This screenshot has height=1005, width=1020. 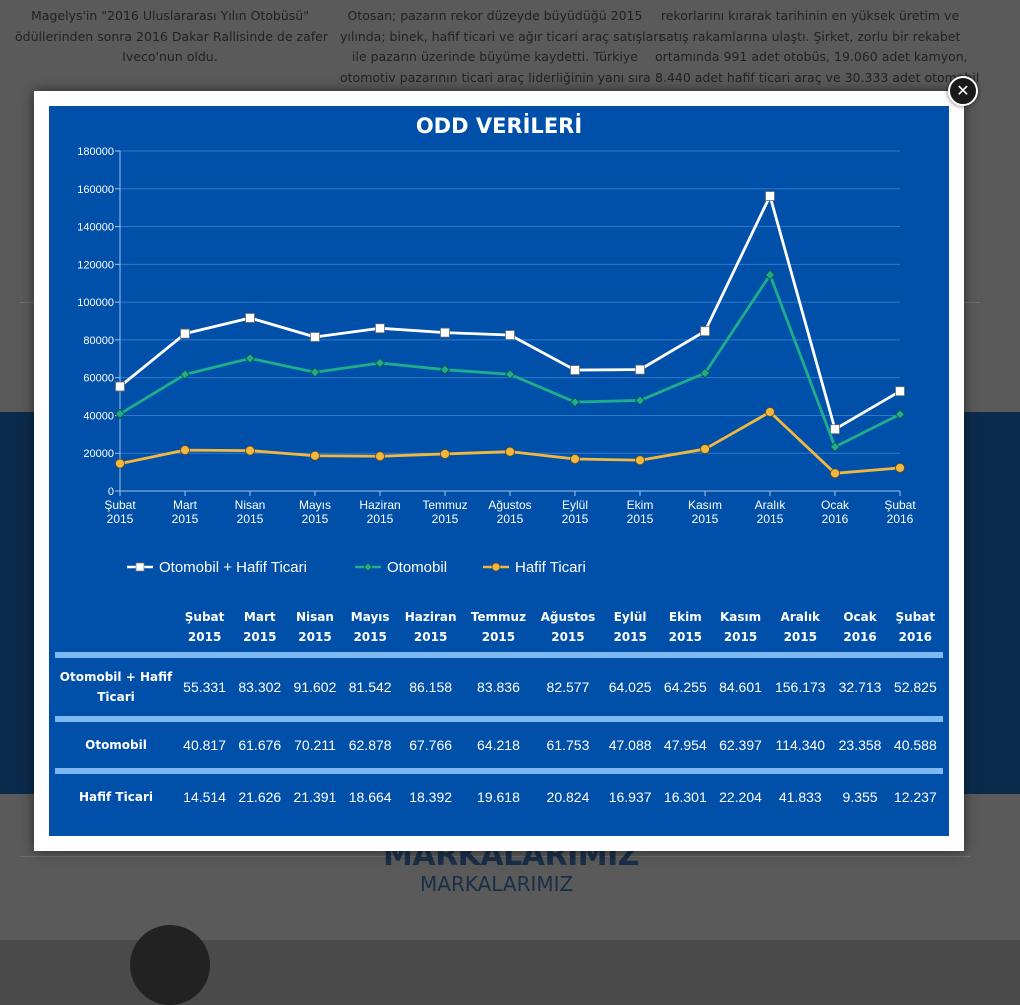 I want to click on close-button: ✕, so click(x=963, y=91).